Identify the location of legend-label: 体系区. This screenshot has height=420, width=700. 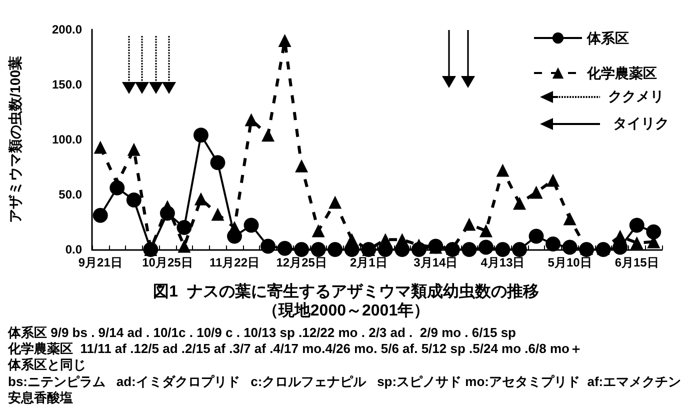
(607, 38).